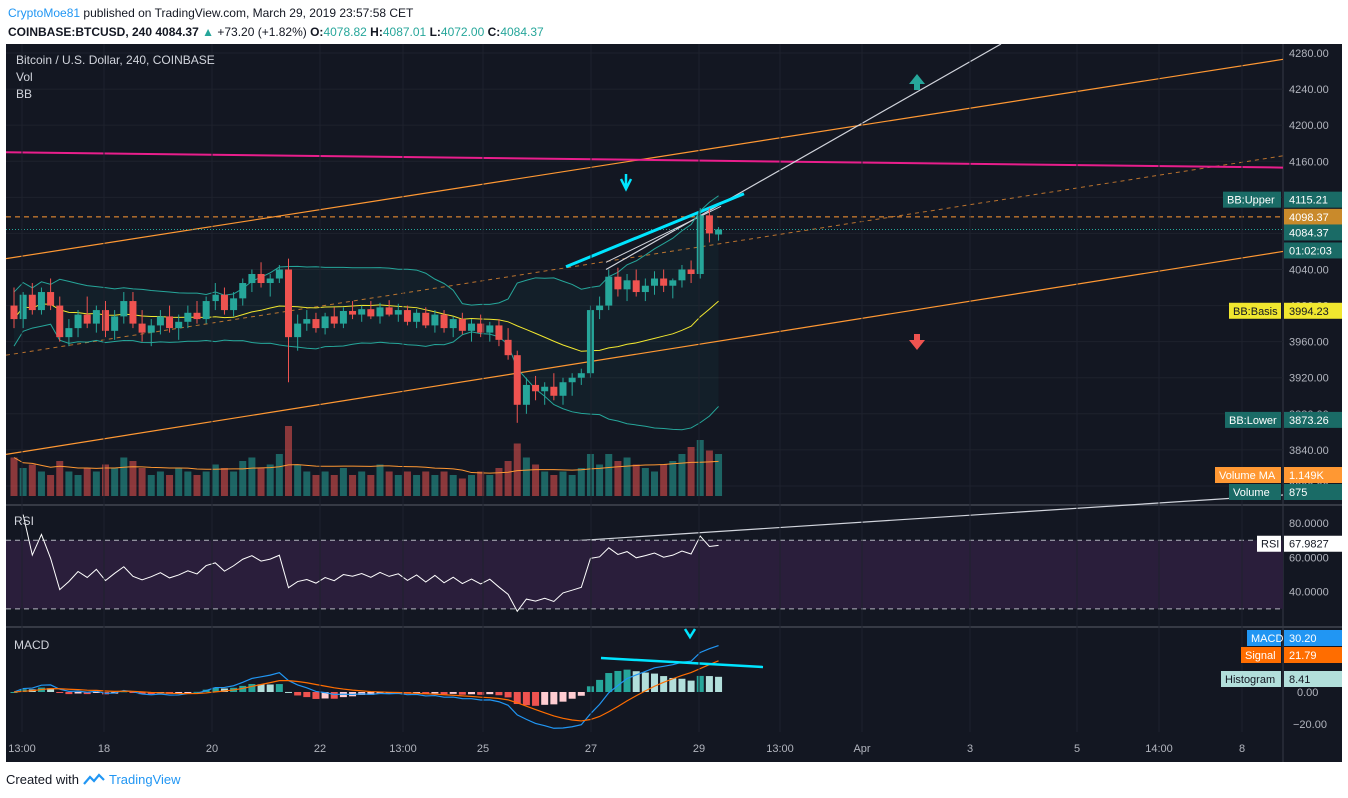  What do you see at coordinates (366, 250) in the screenshot?
I see `bb-upper-line` at bounding box center [366, 250].